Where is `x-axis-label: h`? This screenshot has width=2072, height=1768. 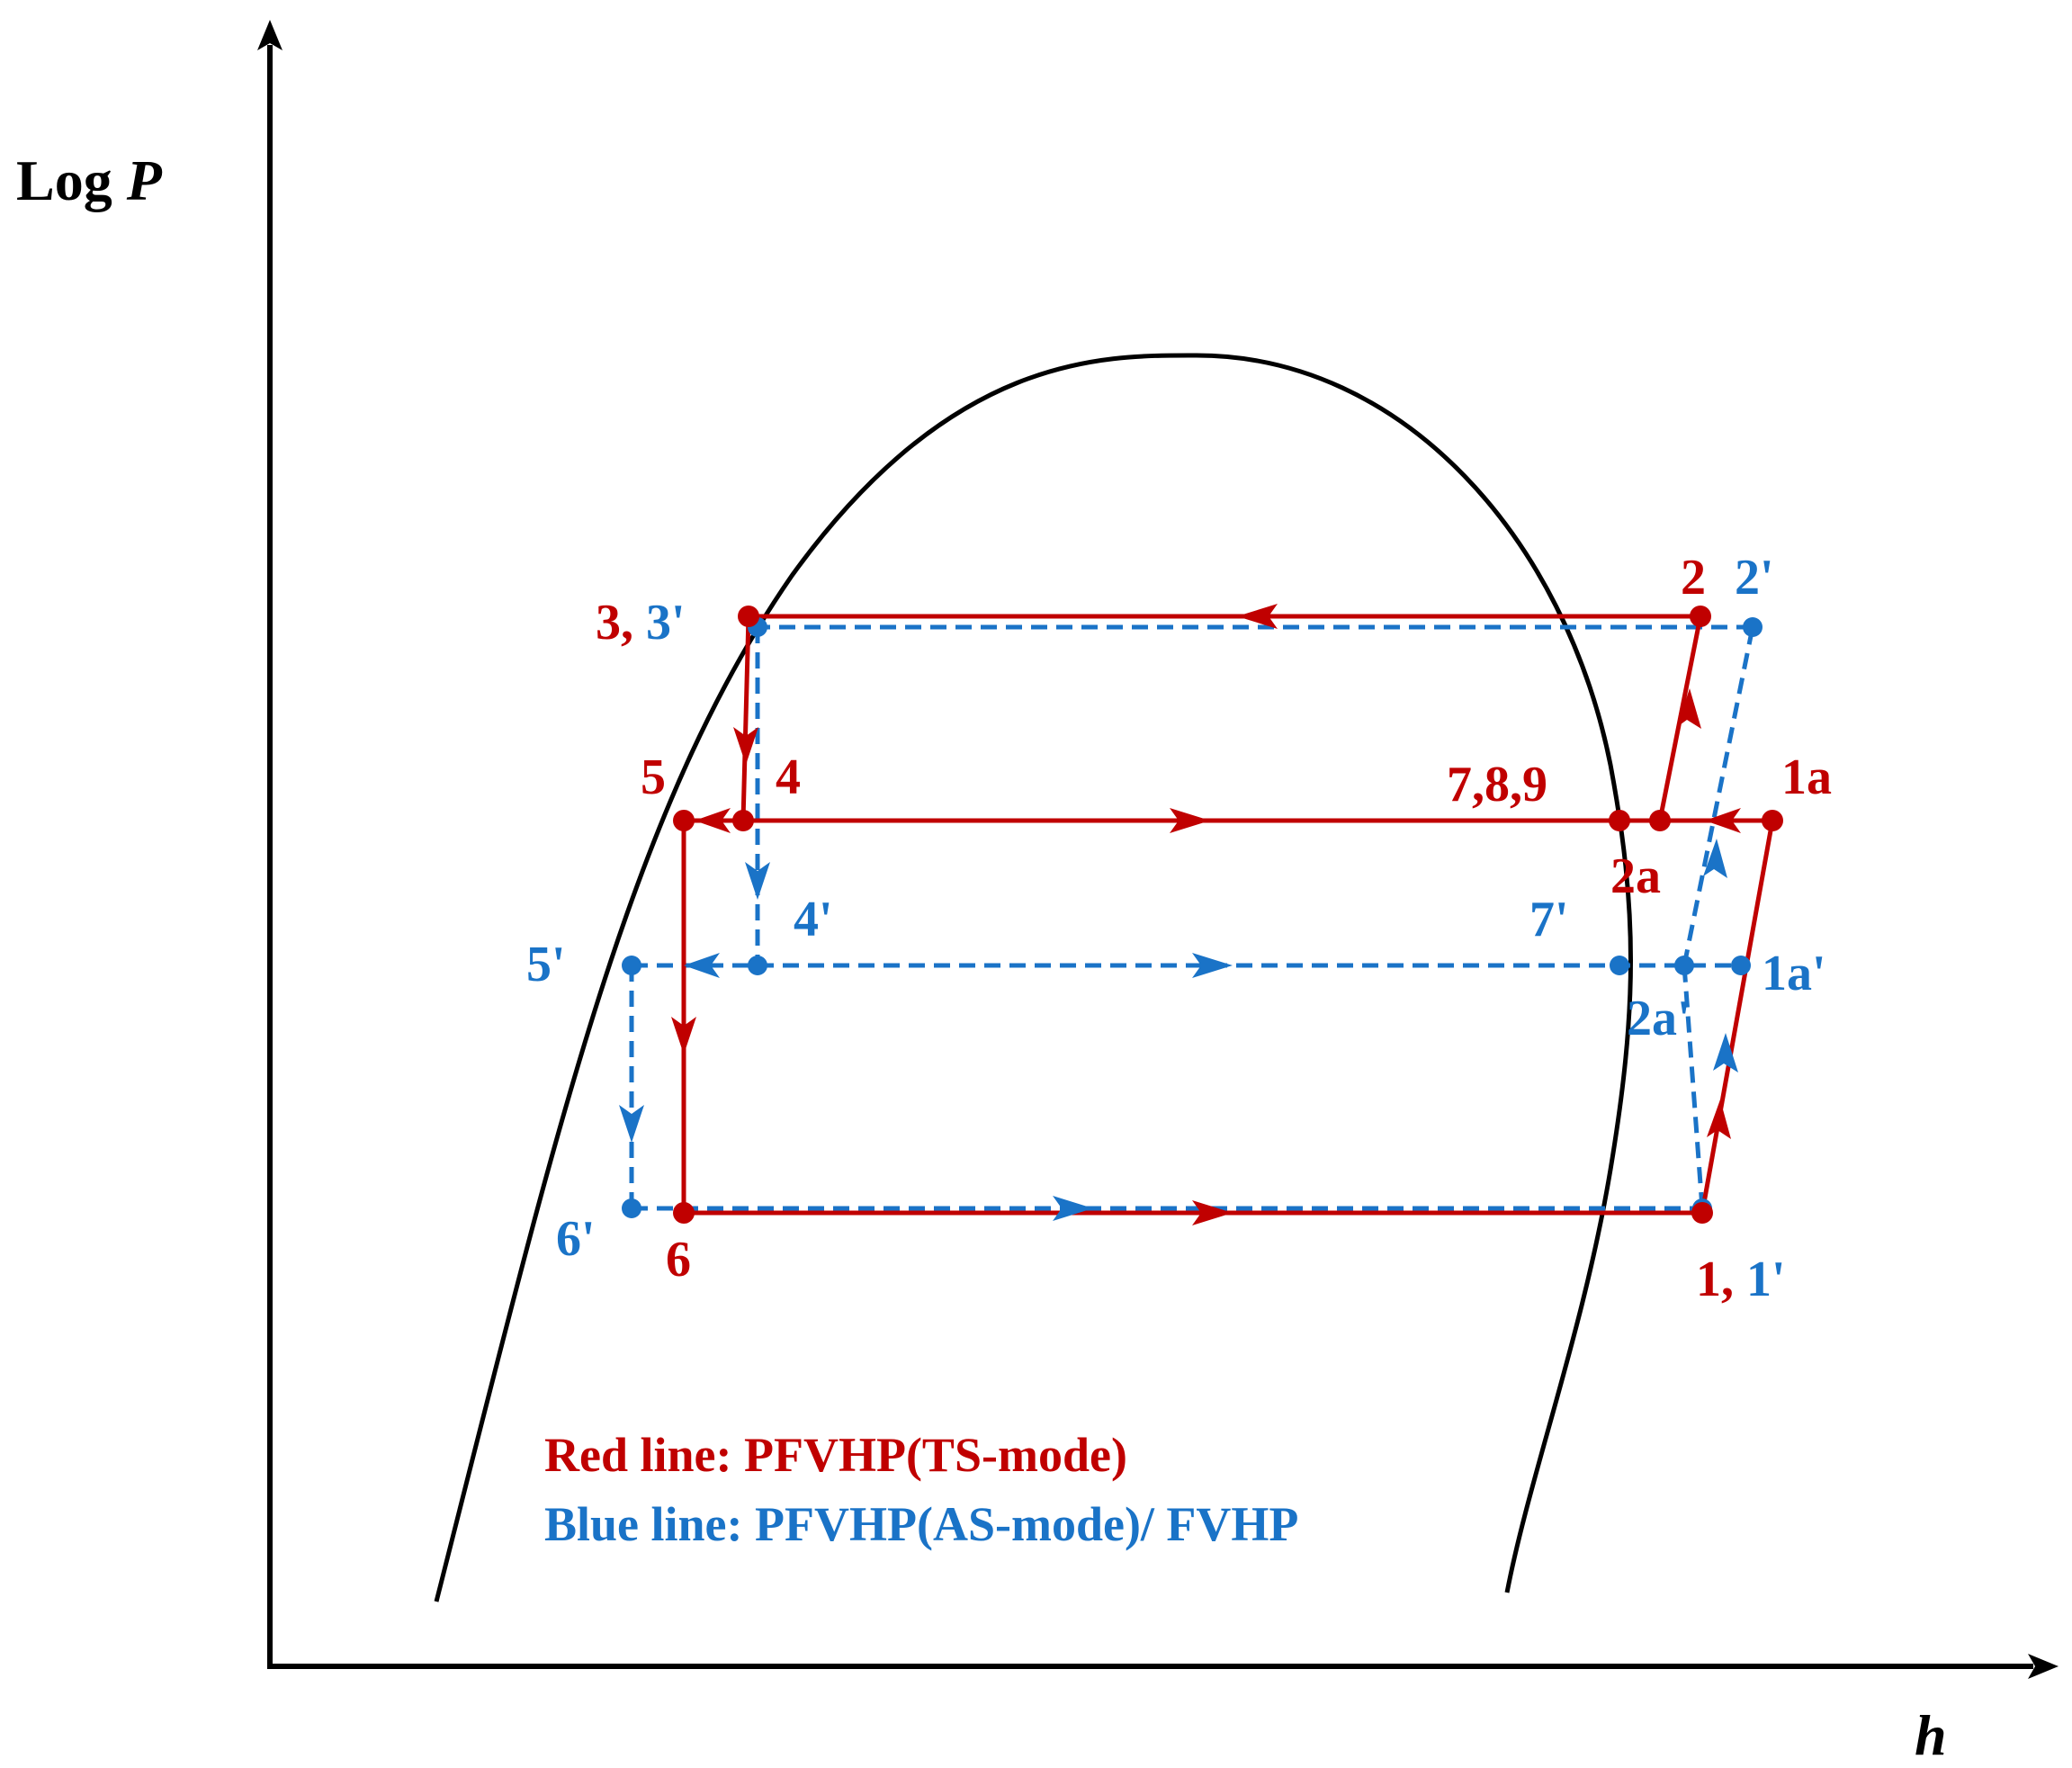
x-axis-label: h is located at coordinates (1931, 1735).